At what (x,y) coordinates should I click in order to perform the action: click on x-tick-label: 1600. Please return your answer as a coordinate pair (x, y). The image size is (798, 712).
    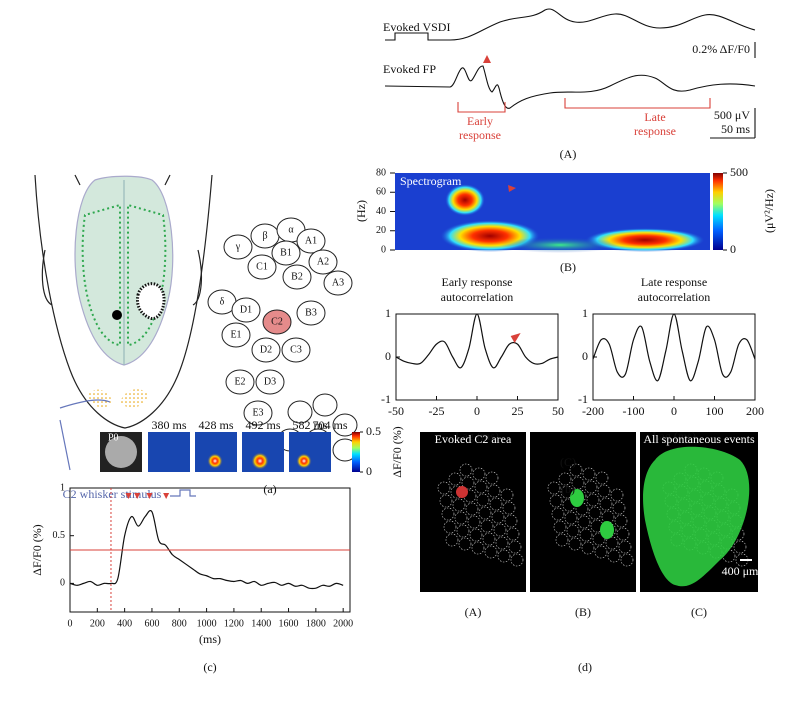
    Looking at the image, I should click on (289, 623).